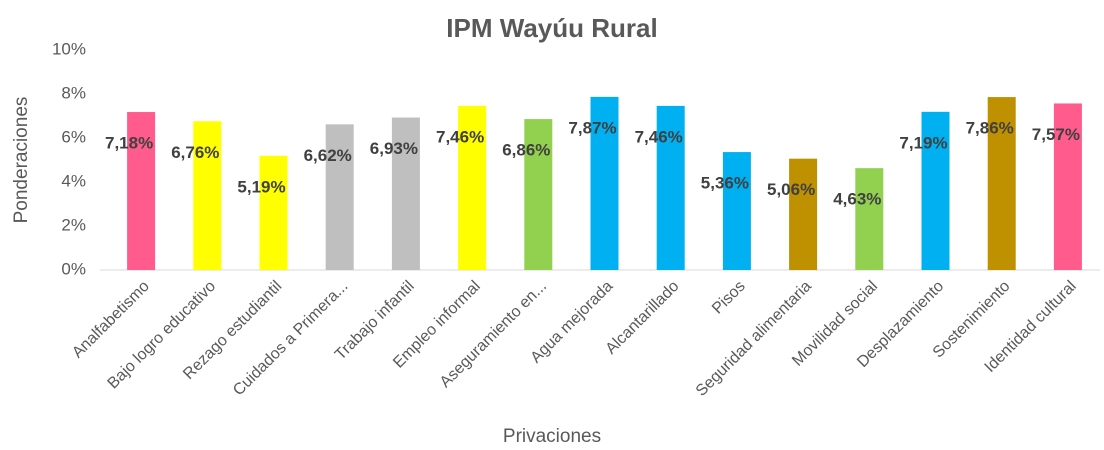  What do you see at coordinates (394, 148) in the screenshot?
I see `value-label: 6,93%` at bounding box center [394, 148].